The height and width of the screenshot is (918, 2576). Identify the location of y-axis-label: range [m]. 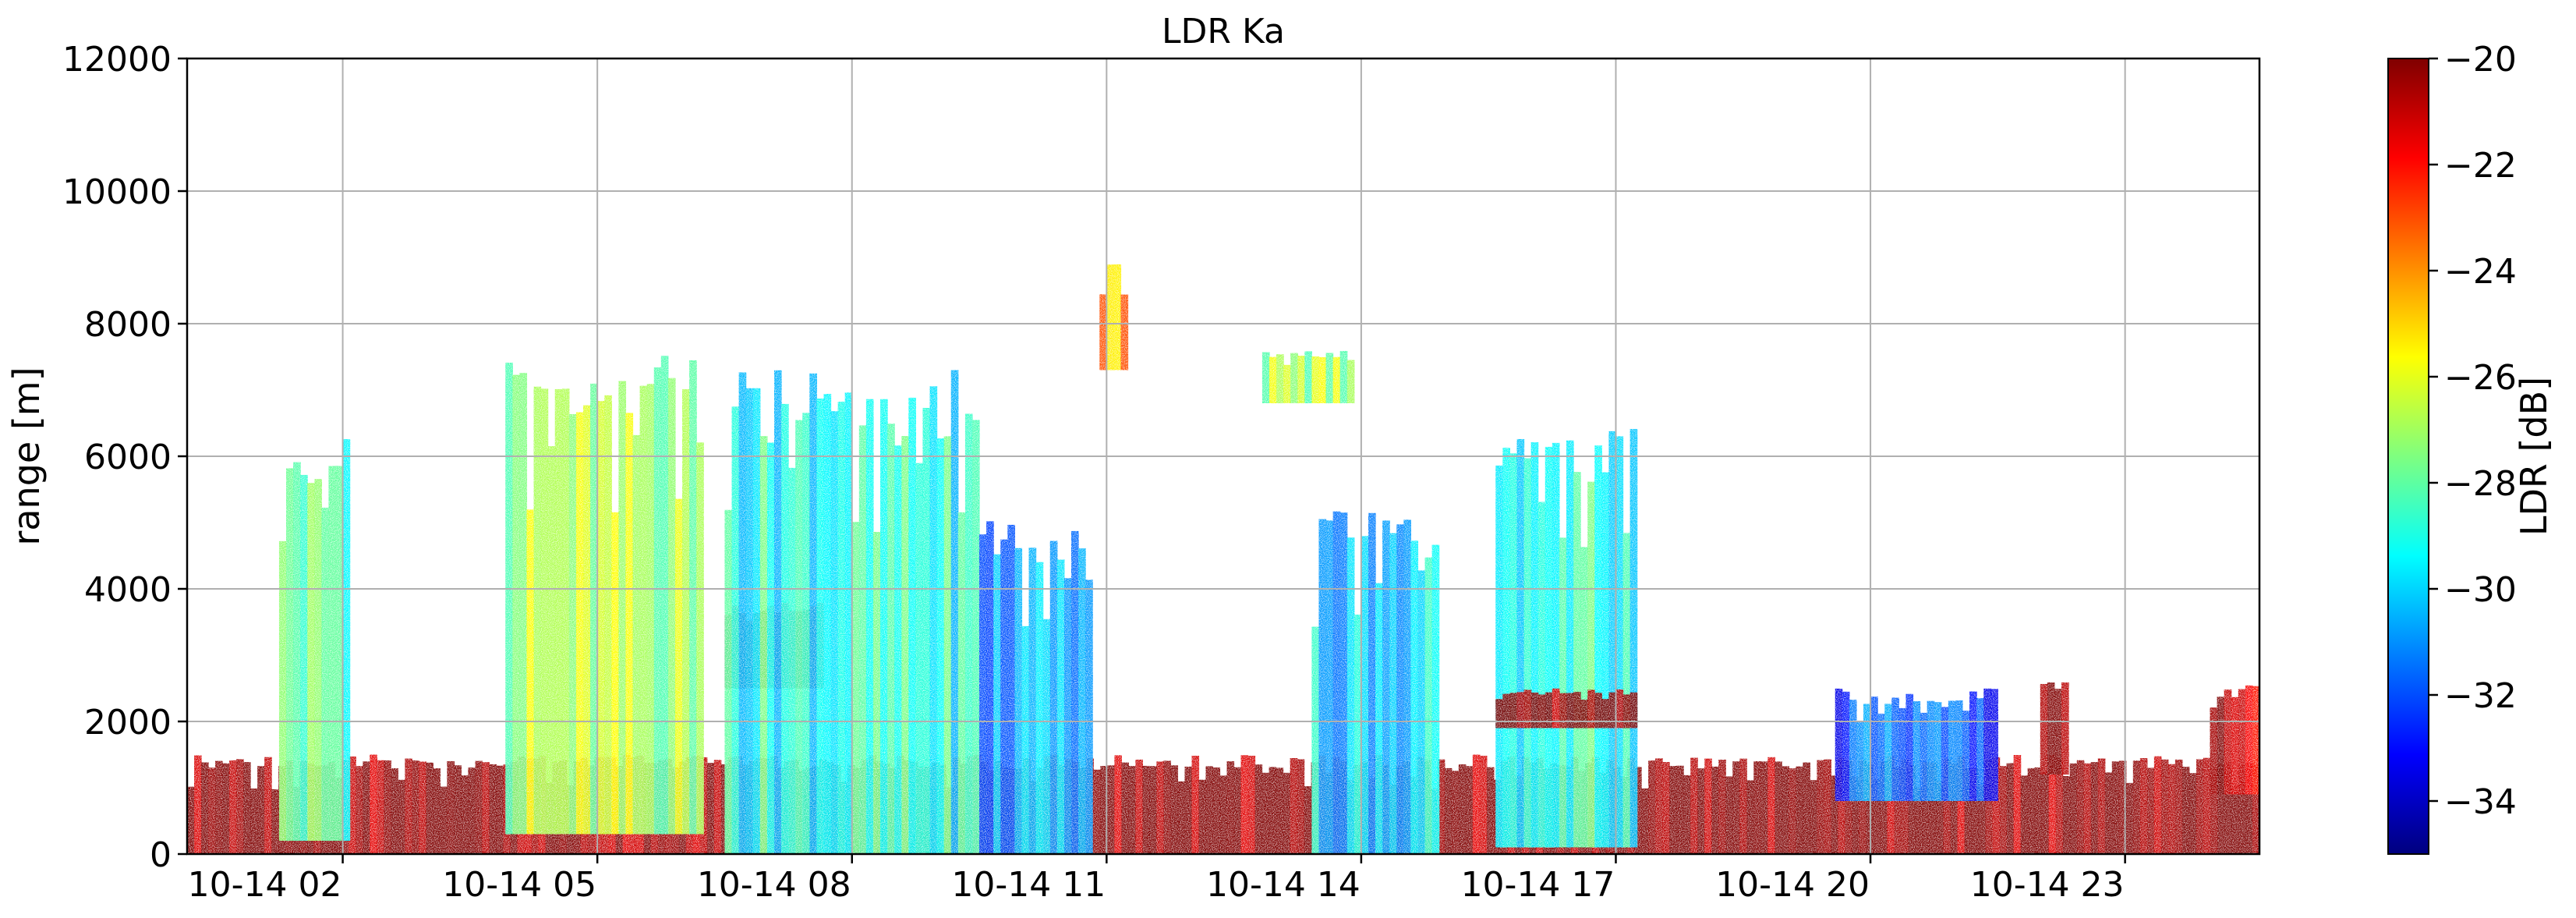
(26, 456).